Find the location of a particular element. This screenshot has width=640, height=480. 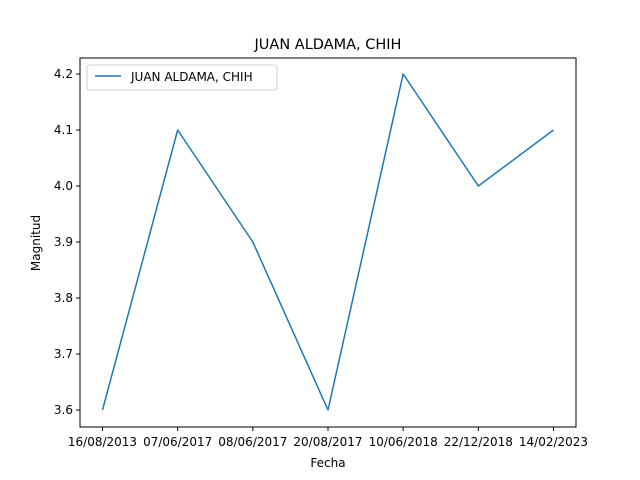

legend-box is located at coordinates (182, 77).